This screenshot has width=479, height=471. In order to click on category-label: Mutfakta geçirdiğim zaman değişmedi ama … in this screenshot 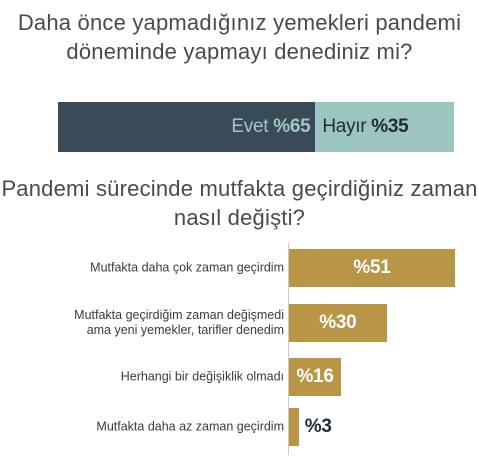, I will do `click(179, 322)`.